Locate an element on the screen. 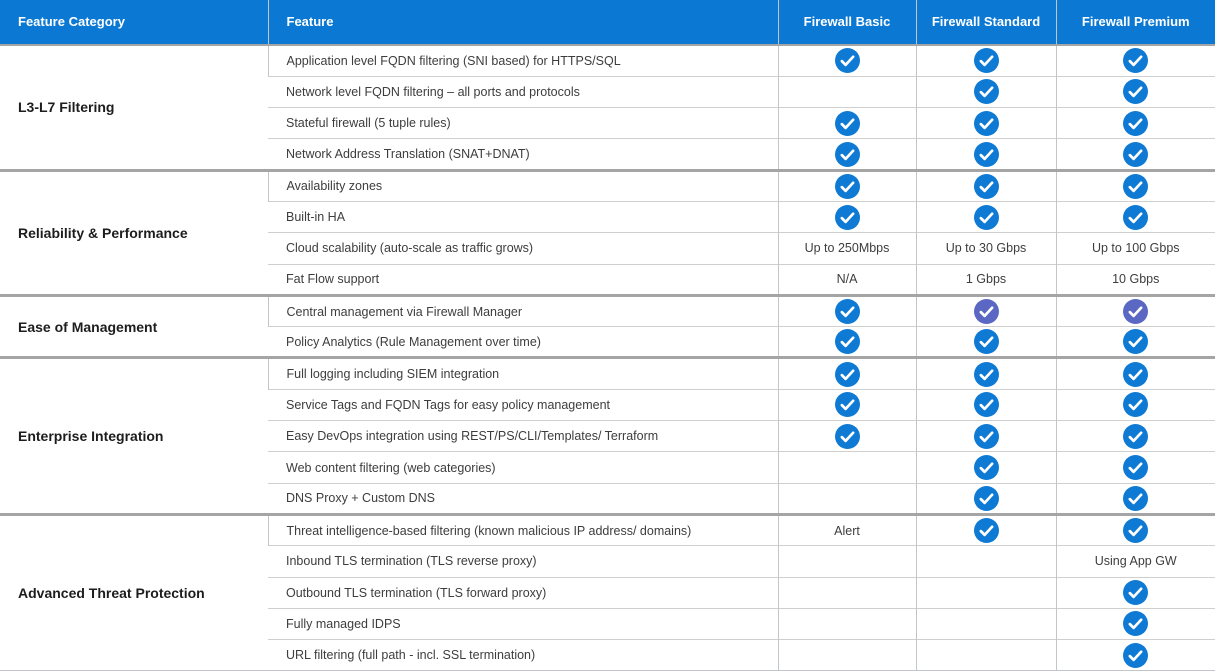 The image size is (1215, 672). category-label: Reliability & Performance is located at coordinates (103, 232).